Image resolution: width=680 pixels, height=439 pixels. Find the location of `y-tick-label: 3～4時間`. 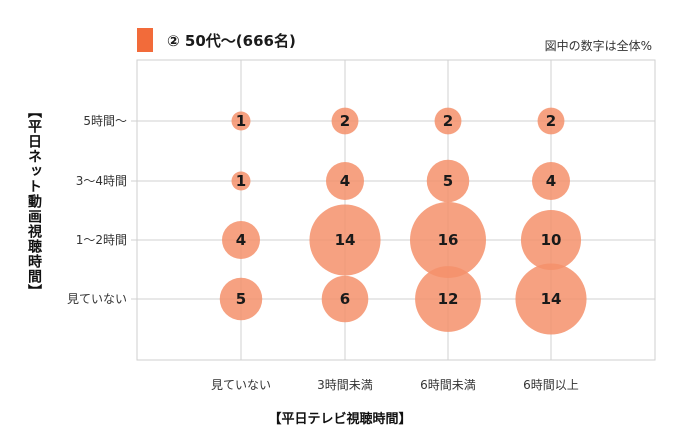

y-tick-label: 3～4時間 is located at coordinates (101, 181).